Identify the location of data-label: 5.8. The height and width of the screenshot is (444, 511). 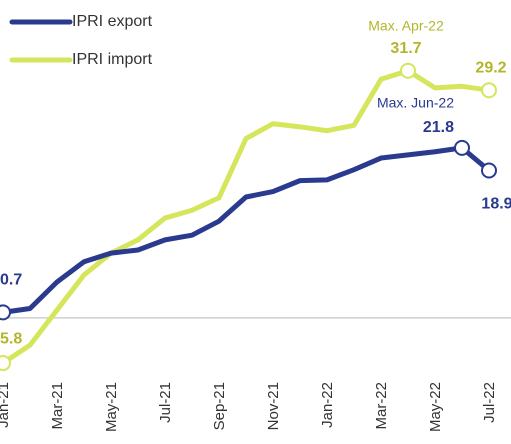
(11, 338).